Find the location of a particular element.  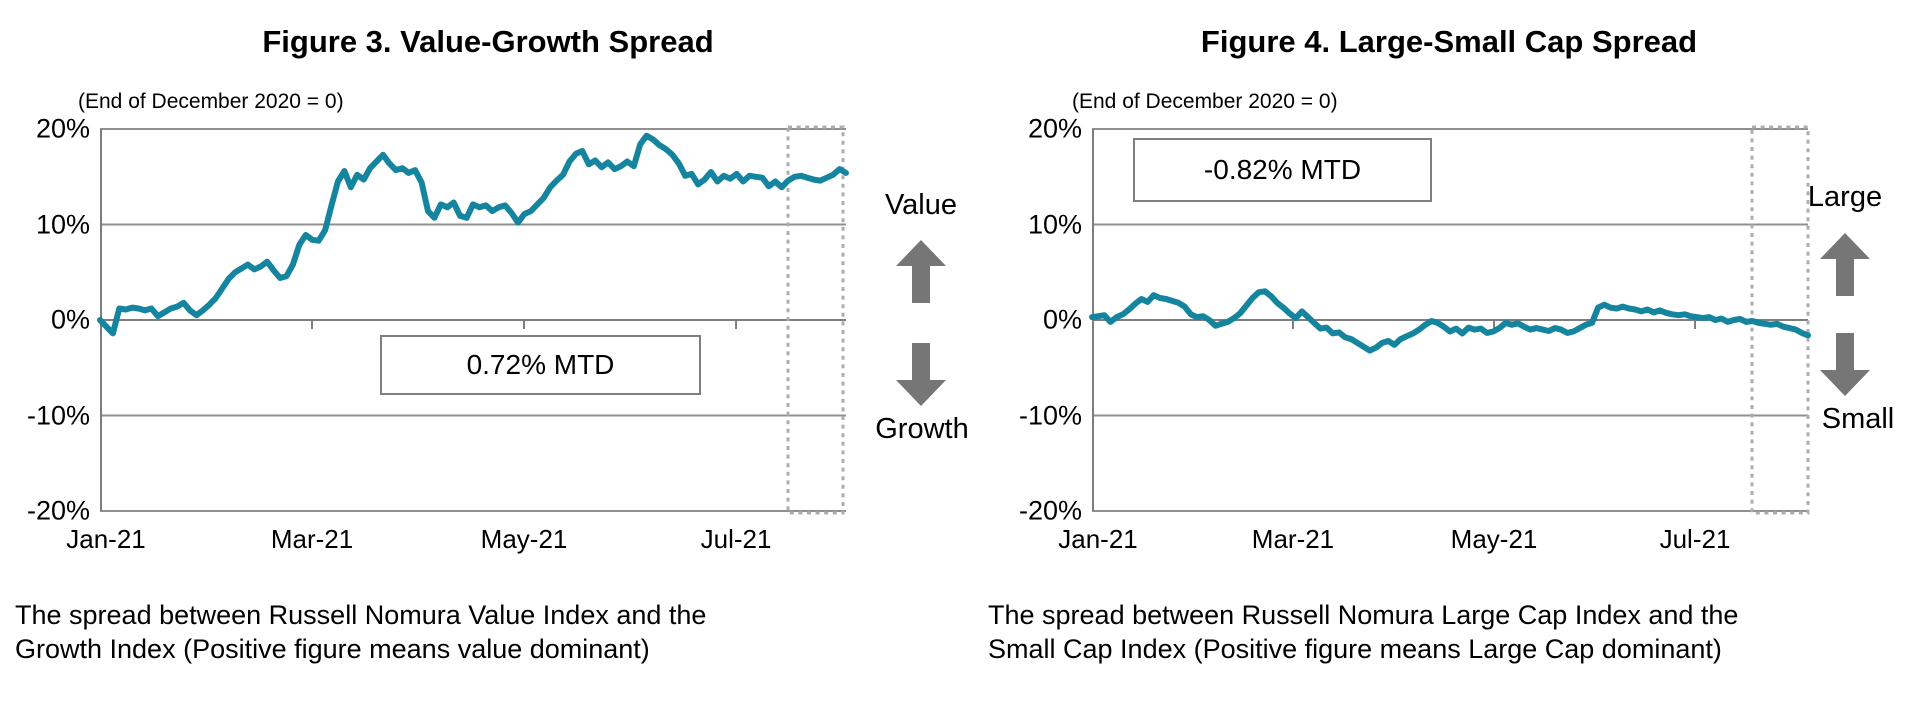

mtd-value-box: -0.82% MTD is located at coordinates (1282, 170).